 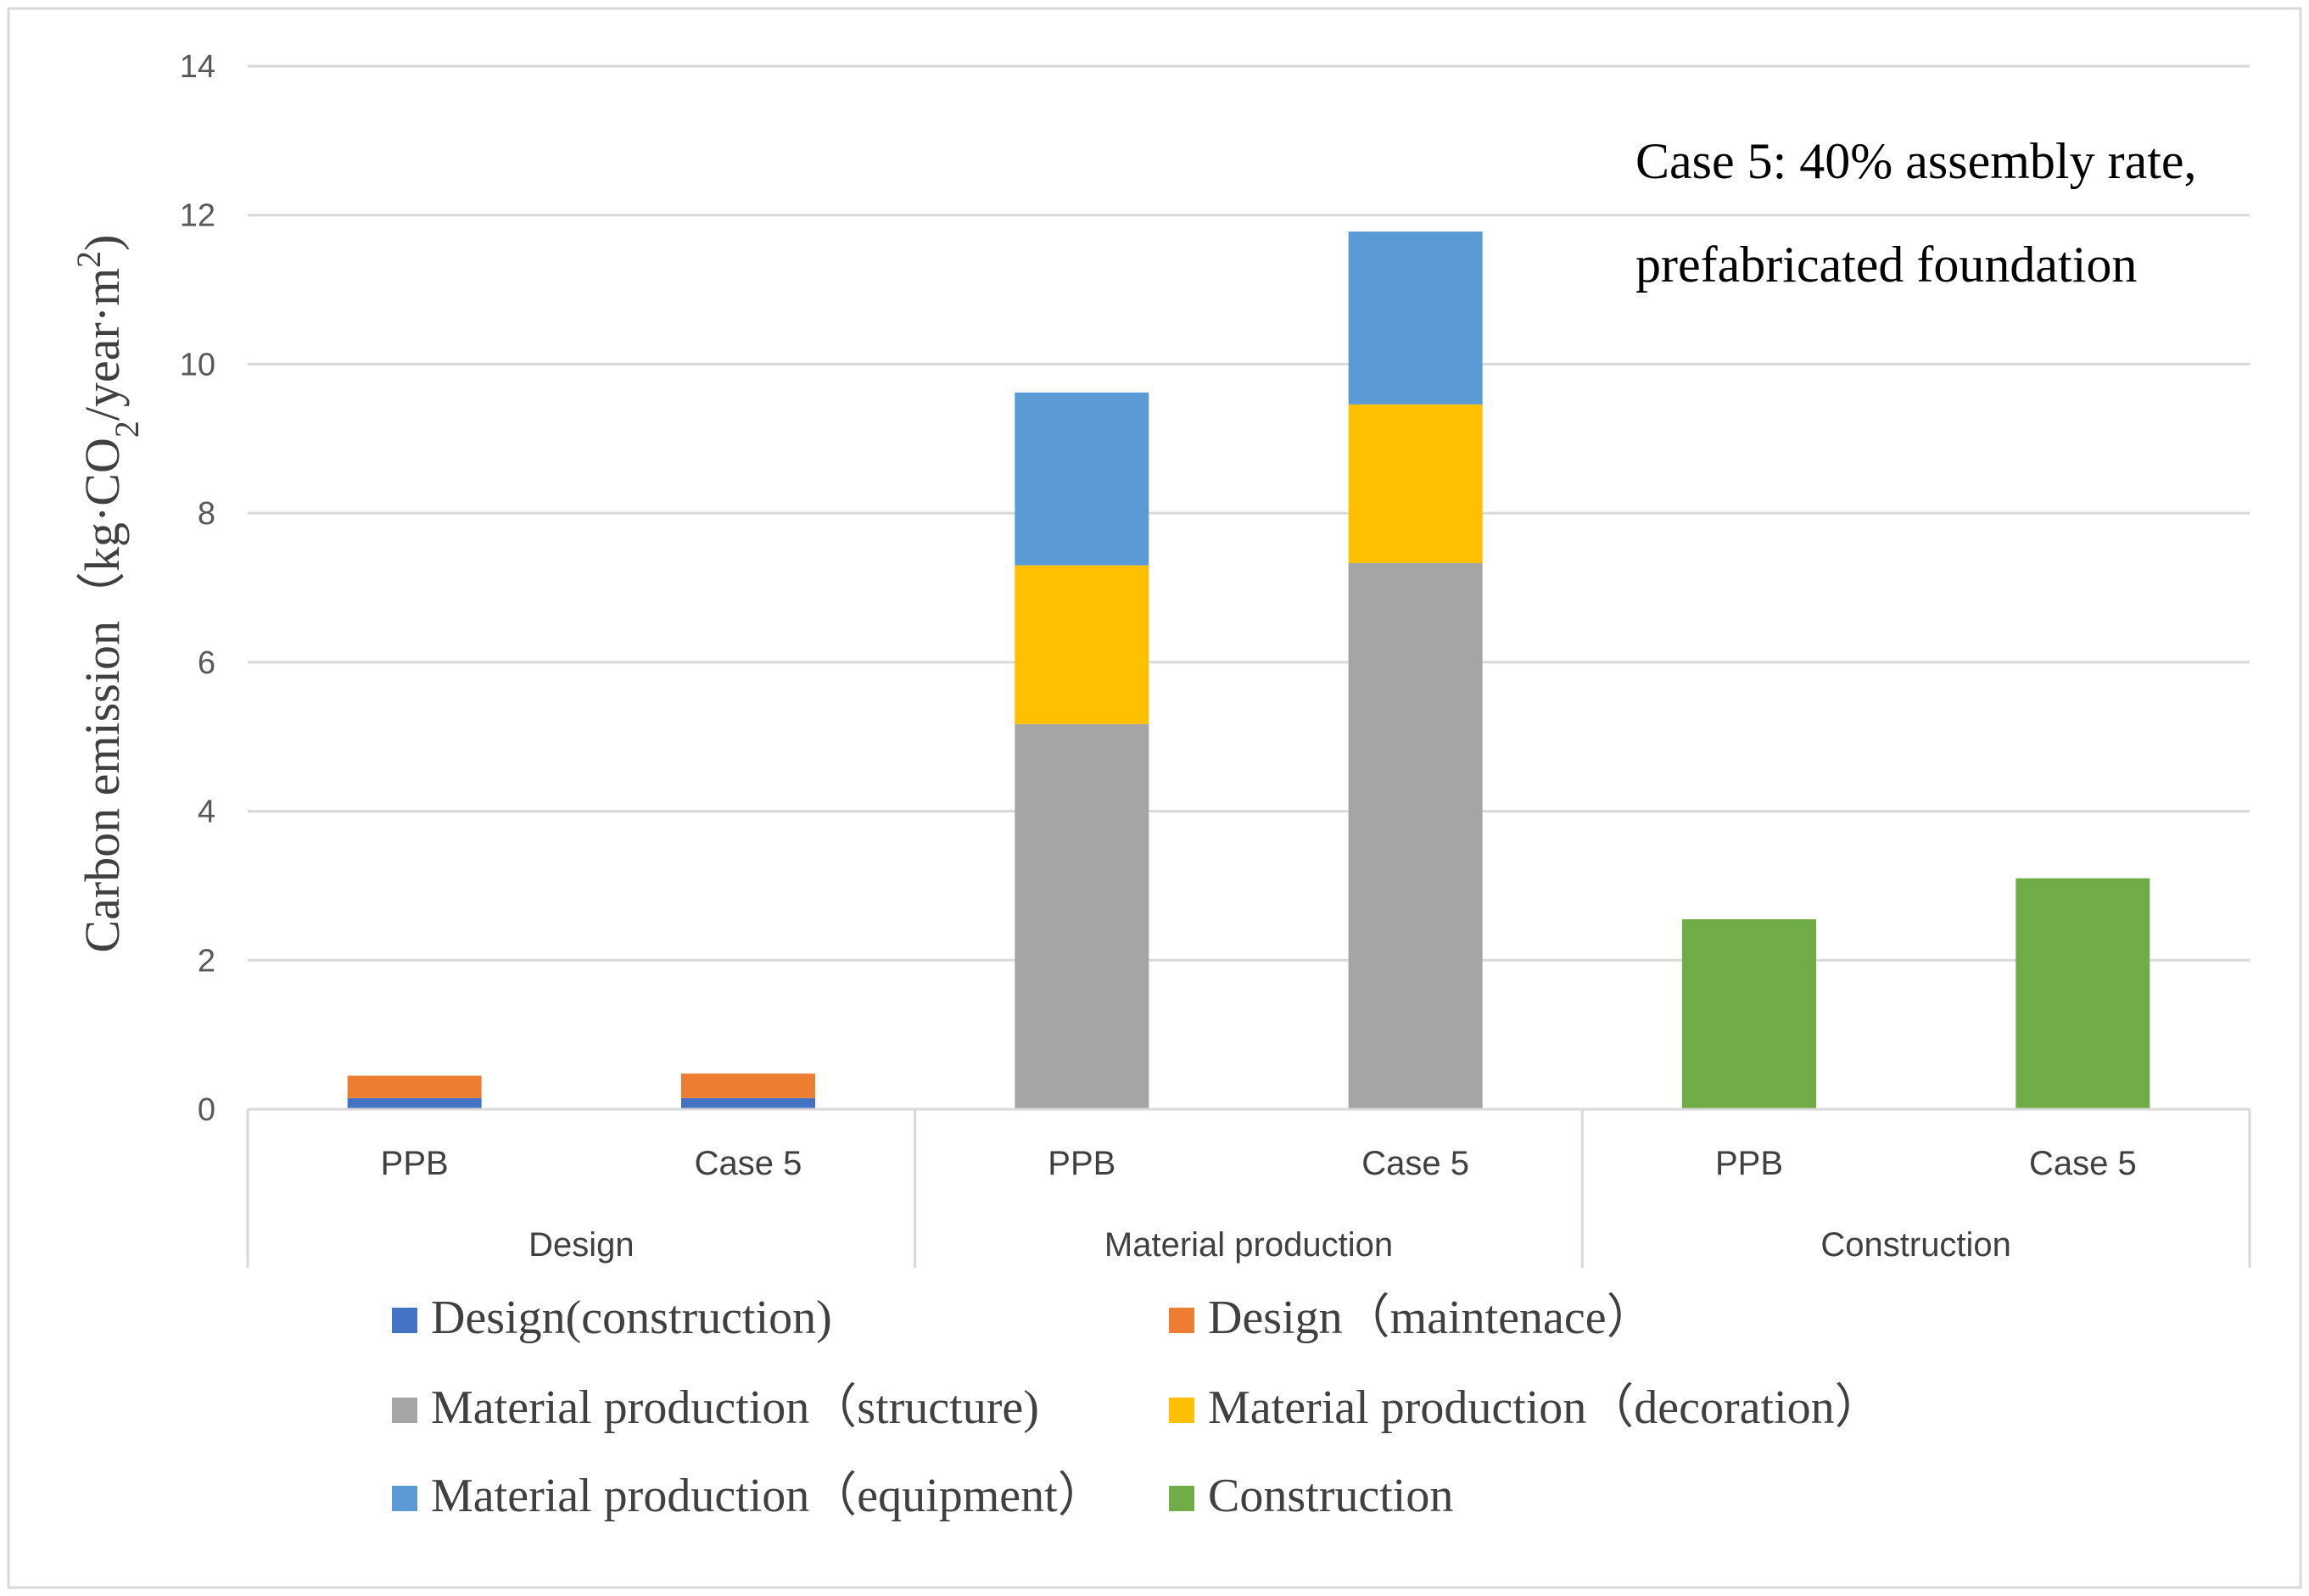 What do you see at coordinates (1330, 1496) in the screenshot?
I see `legend-label: Construction` at bounding box center [1330, 1496].